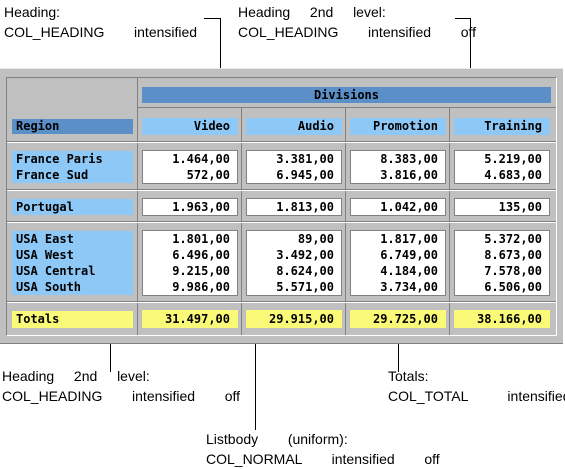 The image size is (565, 469). Describe the element at coordinates (56, 271) in the screenshot. I see `region-label: USA Central` at that location.